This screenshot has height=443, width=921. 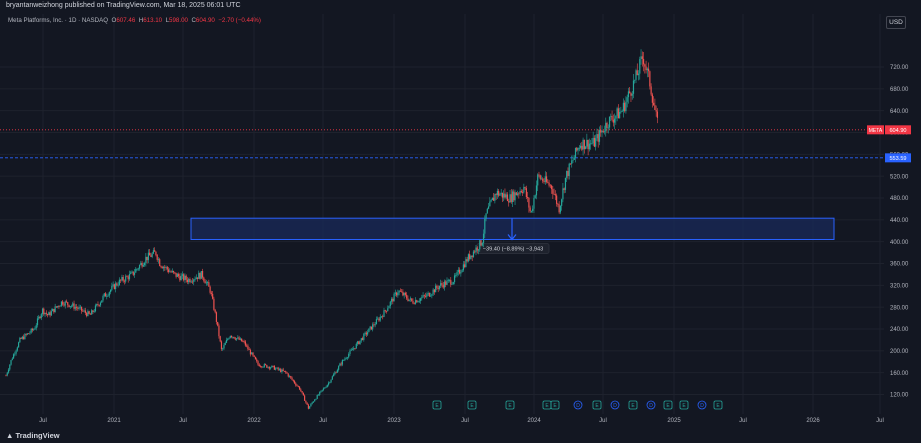 I want to click on x-tick-label: 2023, so click(x=394, y=421).